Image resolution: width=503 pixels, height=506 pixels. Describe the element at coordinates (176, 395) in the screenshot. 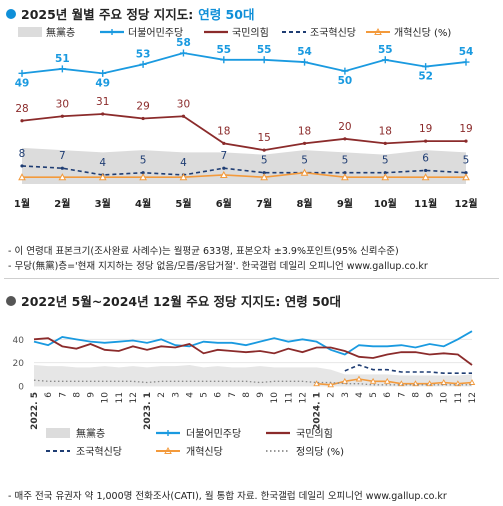

I see `x-tick-label: 3` at that location.